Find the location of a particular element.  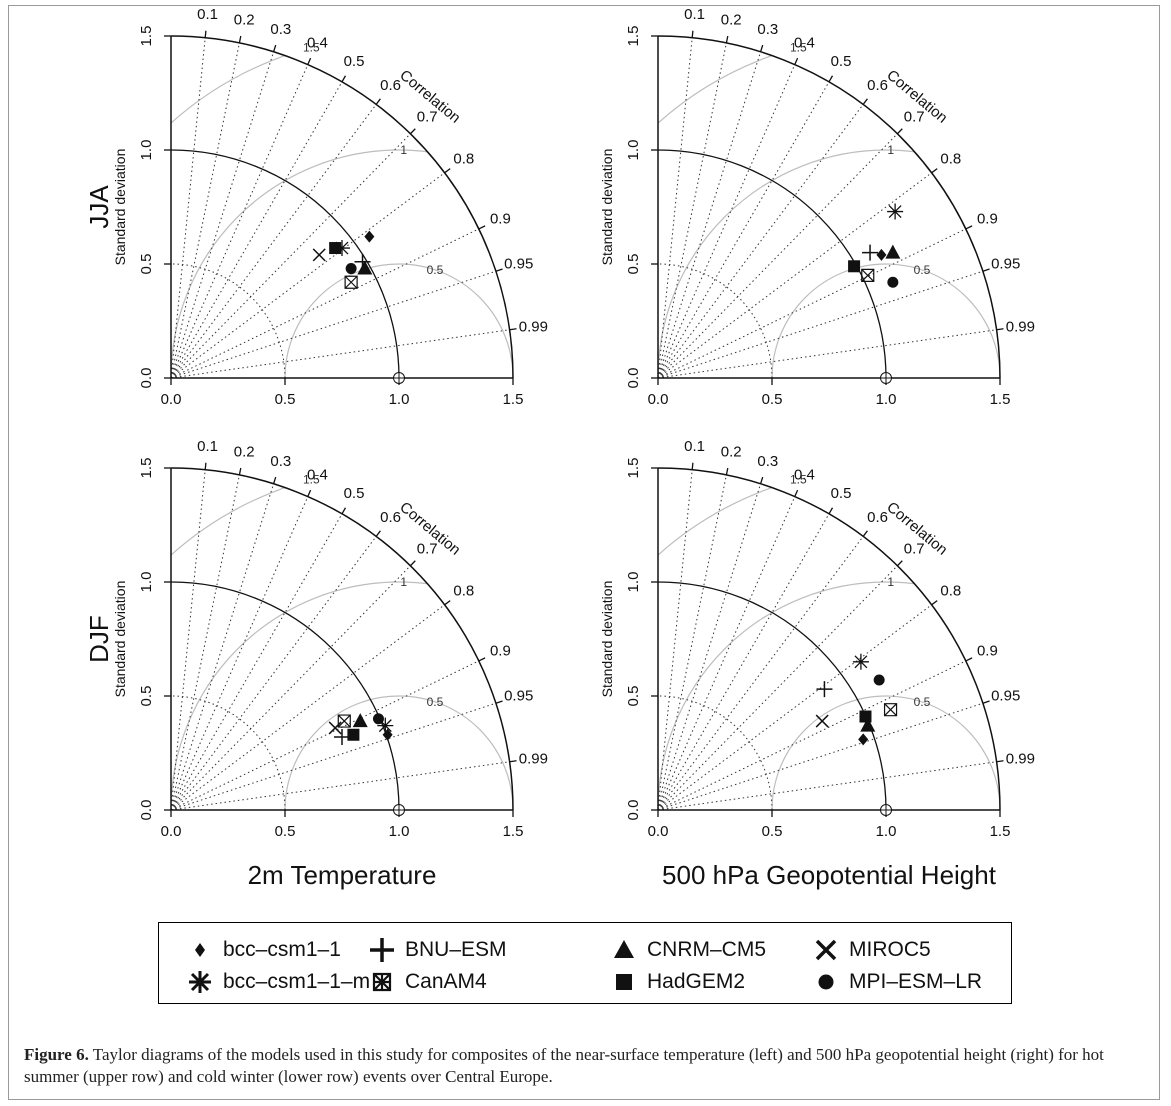

rms-label: 1.5 is located at coordinates (798, 47).